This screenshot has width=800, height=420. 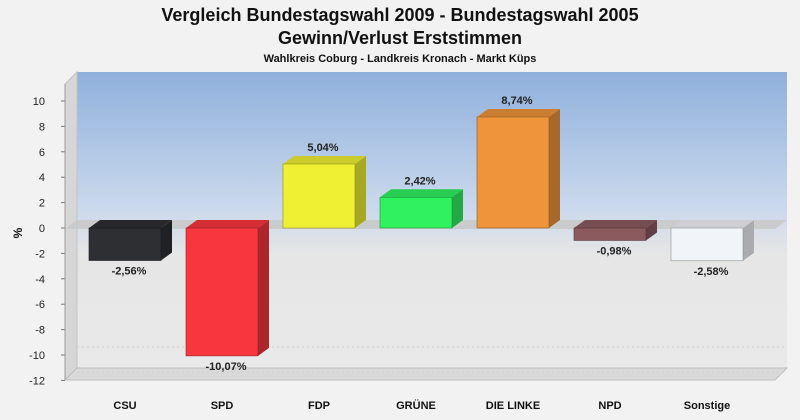 What do you see at coordinates (42, 178) in the screenshot?
I see `y-tick-label: 4` at bounding box center [42, 178].